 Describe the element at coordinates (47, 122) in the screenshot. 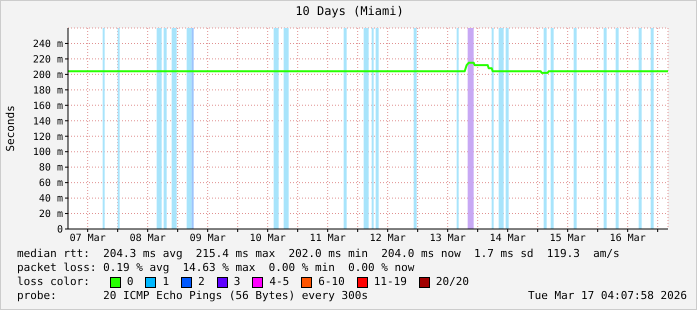

I see `y-tick-label: 140 m` at that location.